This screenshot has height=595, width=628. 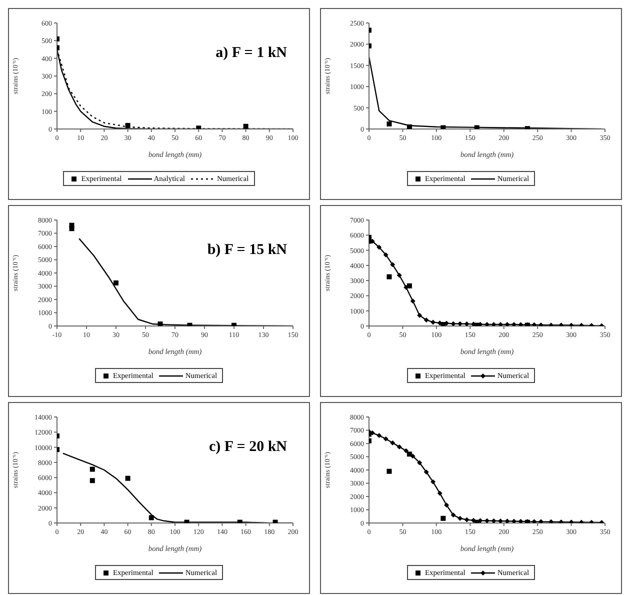 I want to click on annotation: b) F = 15 kN, so click(x=247, y=250).